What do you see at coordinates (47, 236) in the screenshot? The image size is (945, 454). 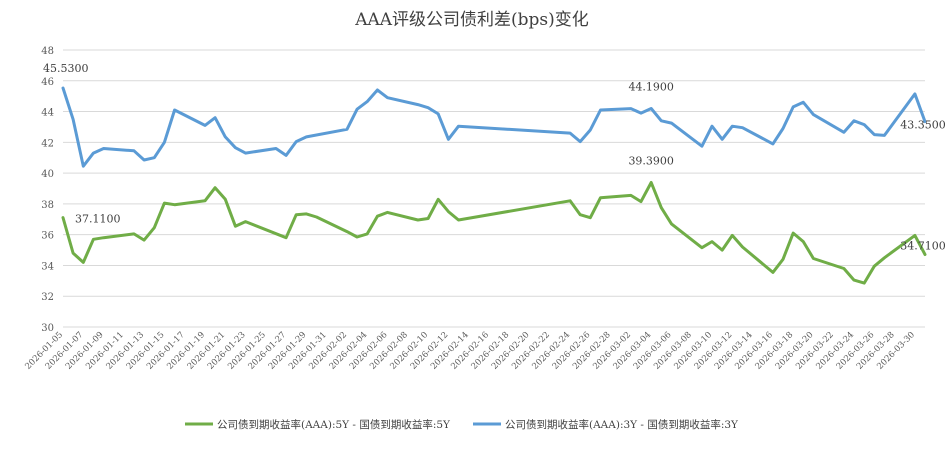 I see `y-tick-label: 36` at bounding box center [47, 236].